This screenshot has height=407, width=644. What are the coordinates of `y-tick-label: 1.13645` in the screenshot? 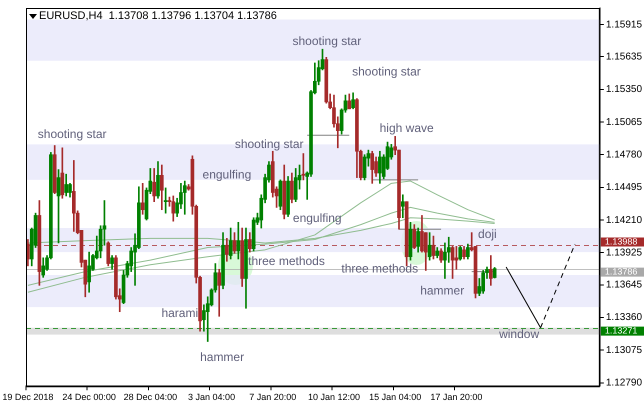 It's located at (624, 285).